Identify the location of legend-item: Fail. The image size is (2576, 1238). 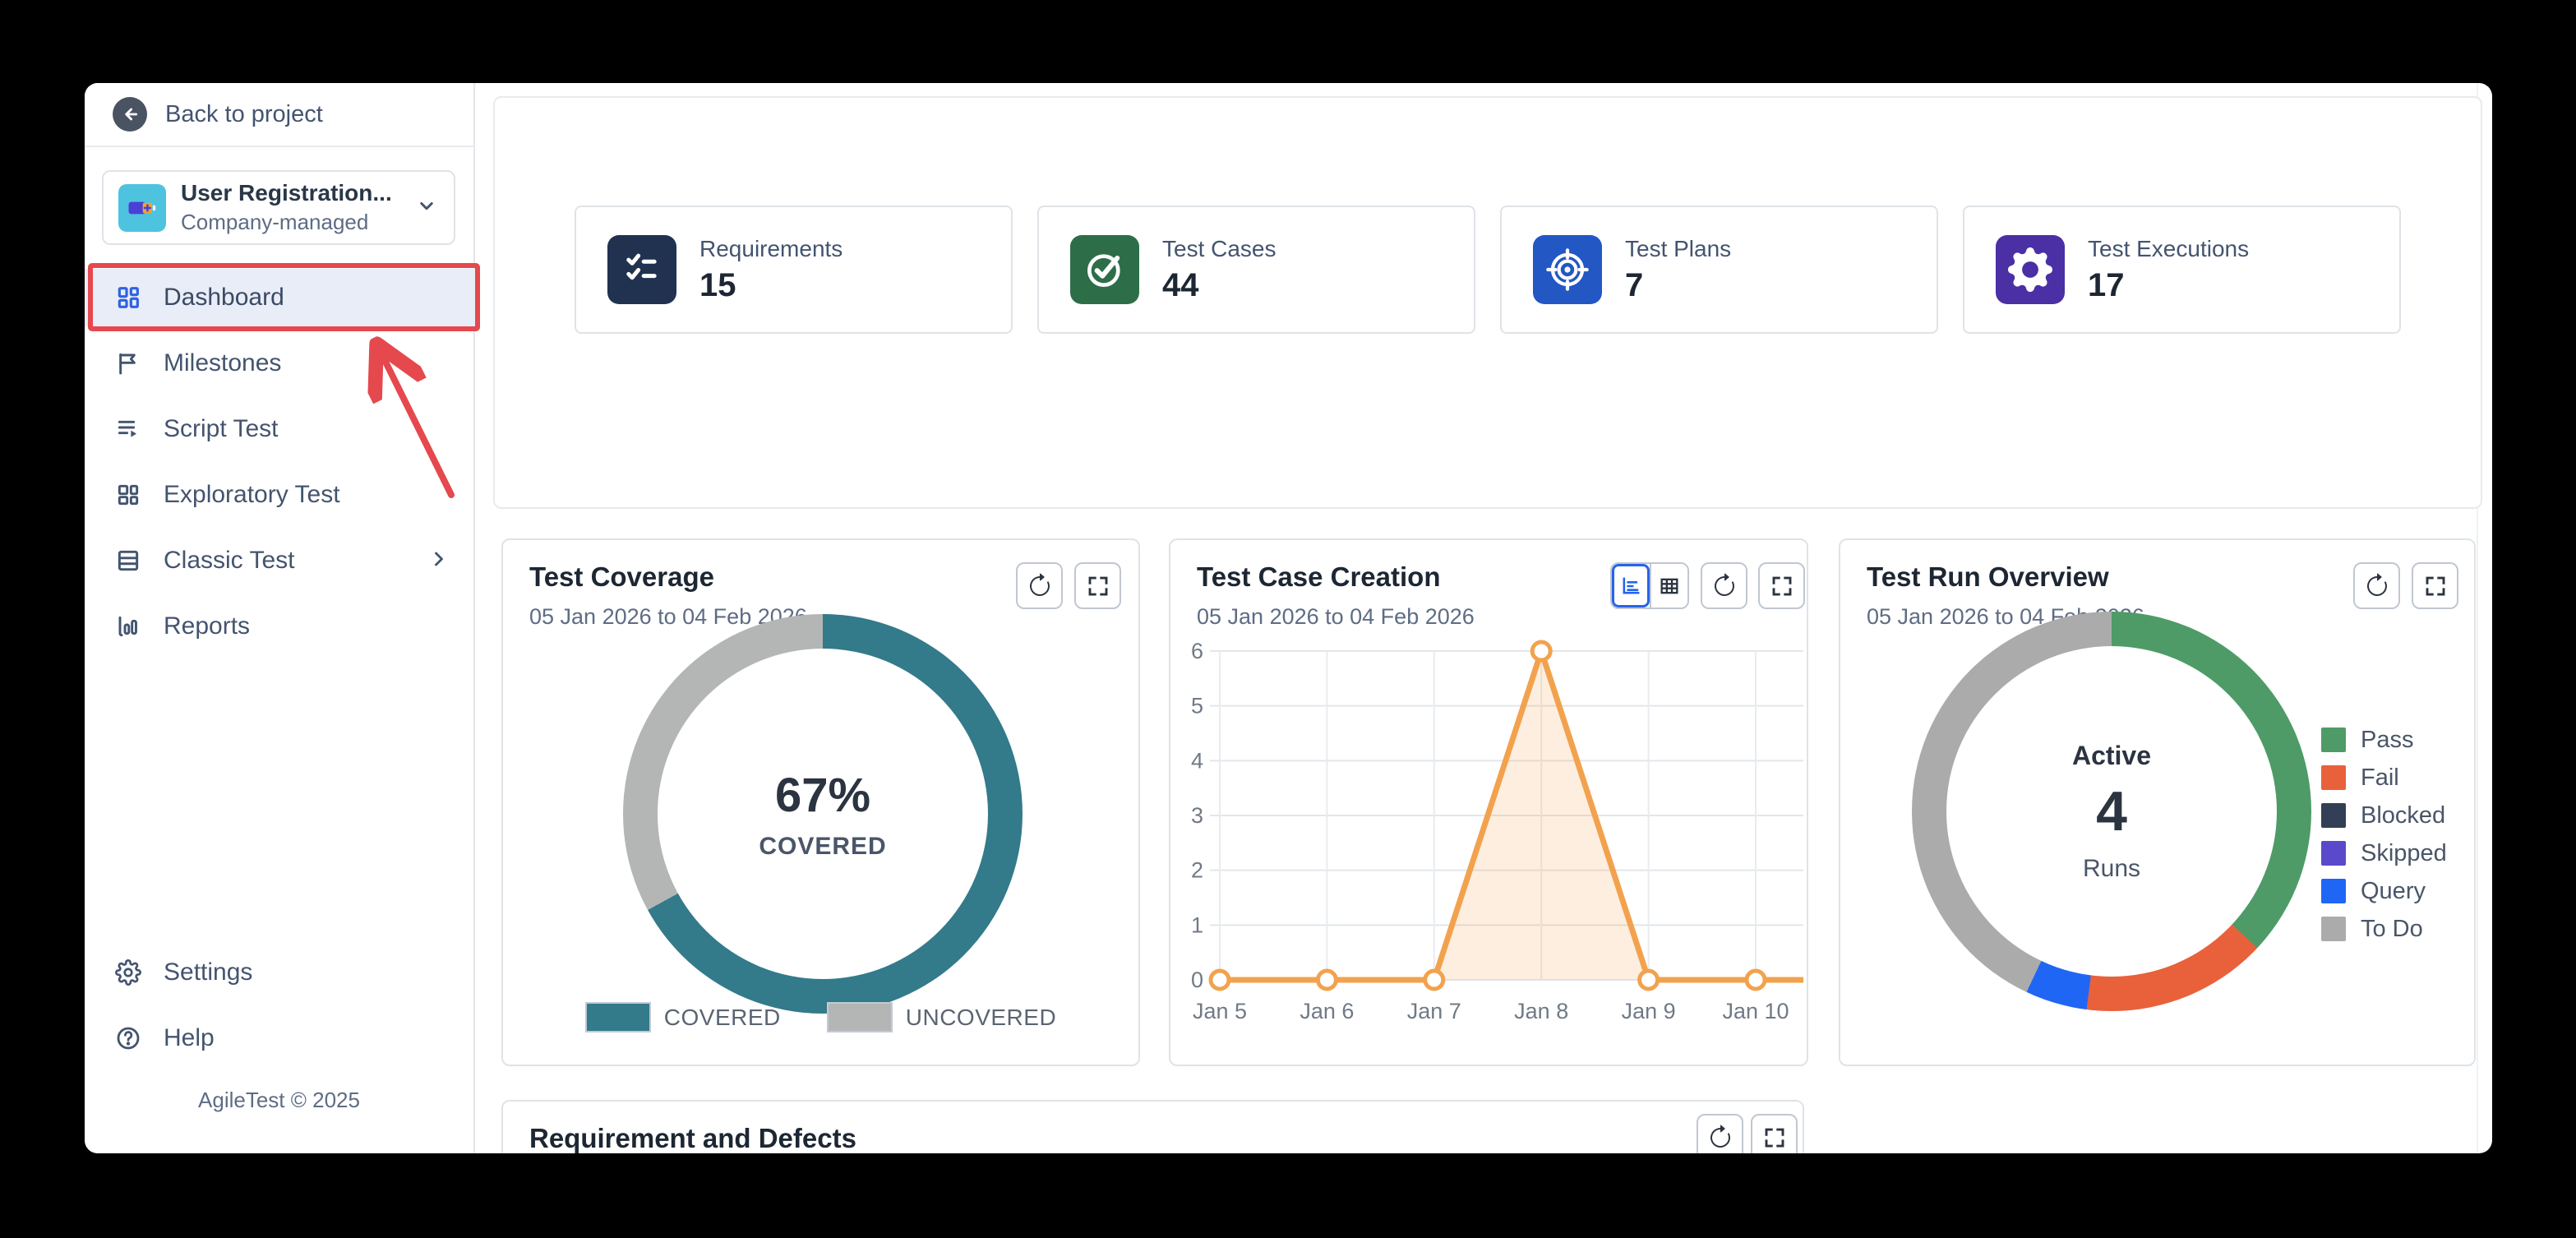
(2384, 777).